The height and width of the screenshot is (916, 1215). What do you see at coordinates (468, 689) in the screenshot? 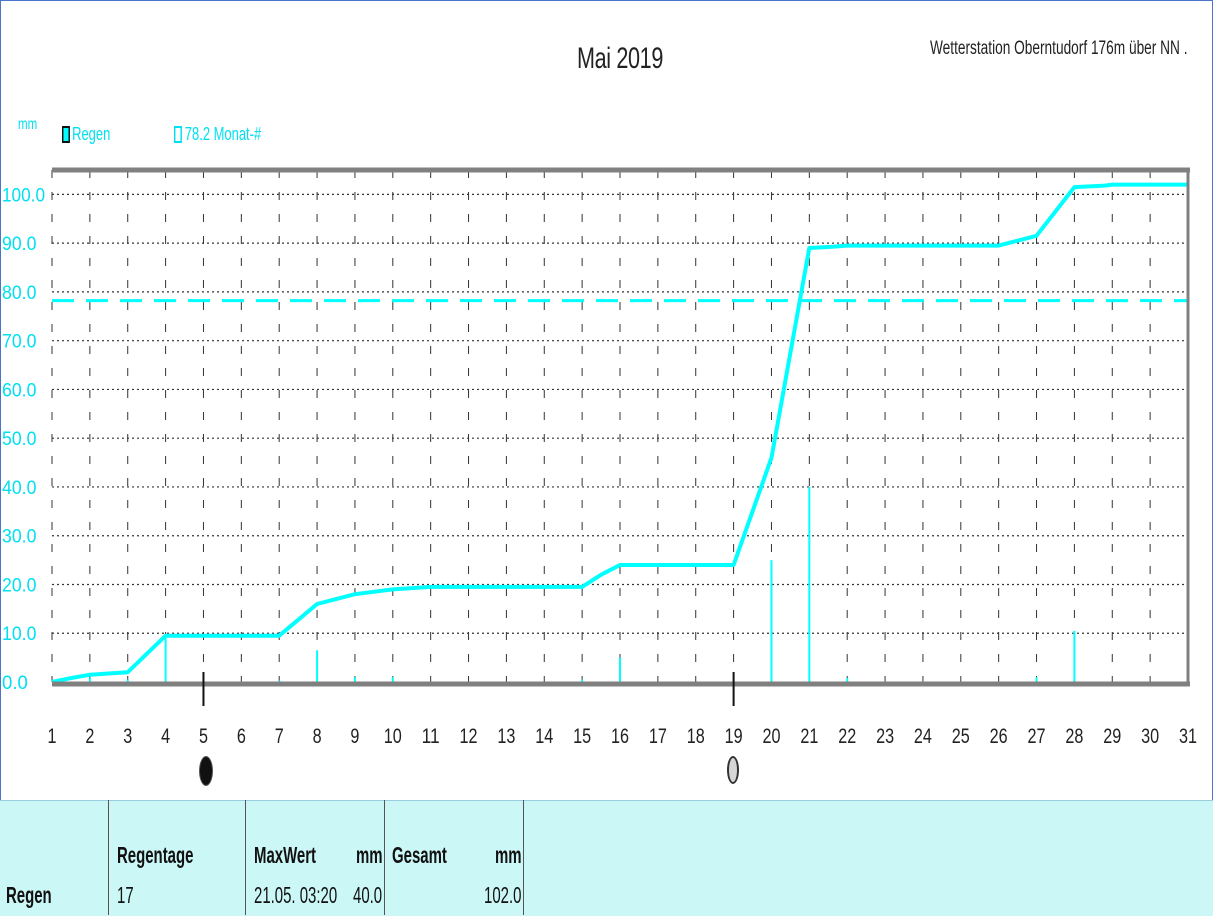
I see `moon-markers` at bounding box center [468, 689].